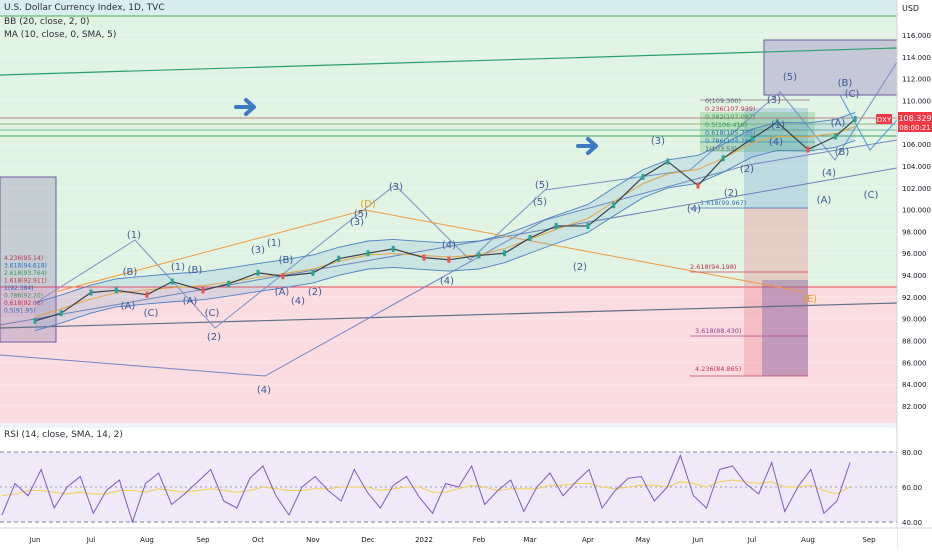  Describe the element at coordinates (23, 296) in the screenshot. I see `fib-left-label: 0.786(92.20)` at that location.